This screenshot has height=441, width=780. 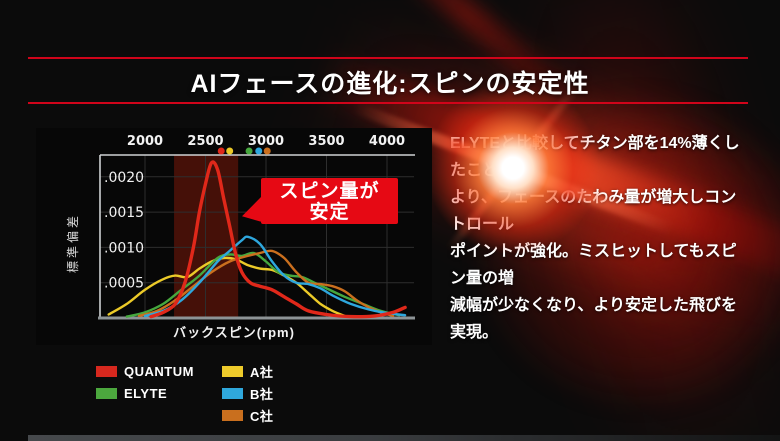 What do you see at coordinates (234, 332) in the screenshot?
I see `x-axis-title: バックスピン(rpm)` at bounding box center [234, 332].